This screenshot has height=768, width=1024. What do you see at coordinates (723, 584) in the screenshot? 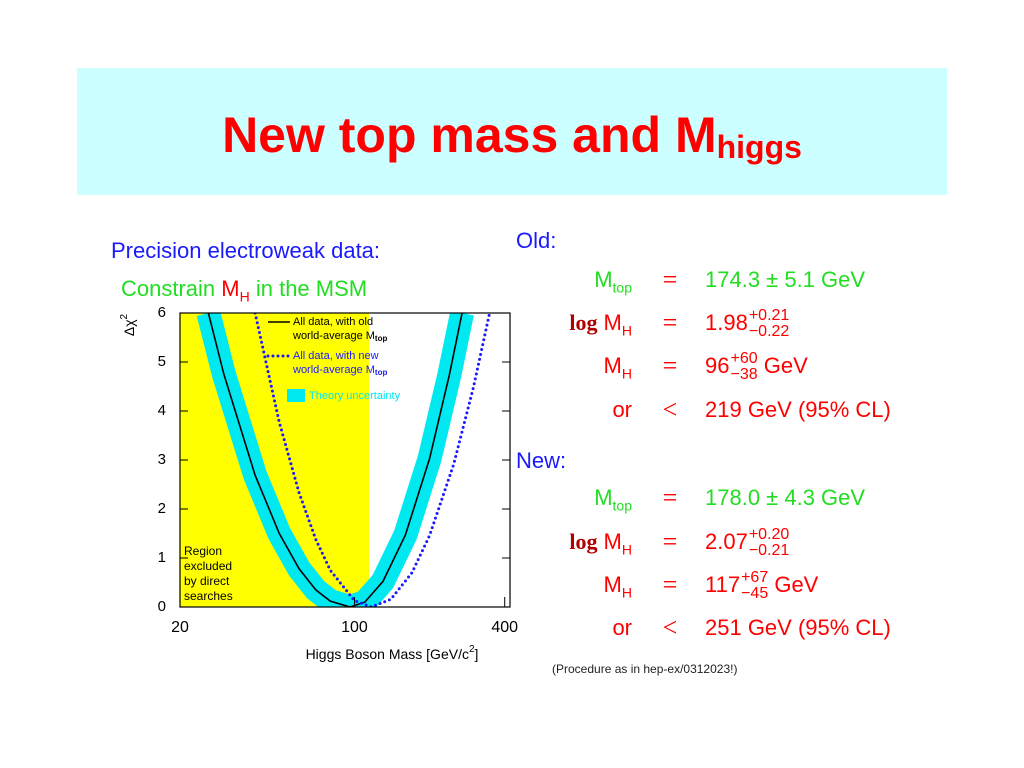
I see `value: 117` at bounding box center [723, 584].